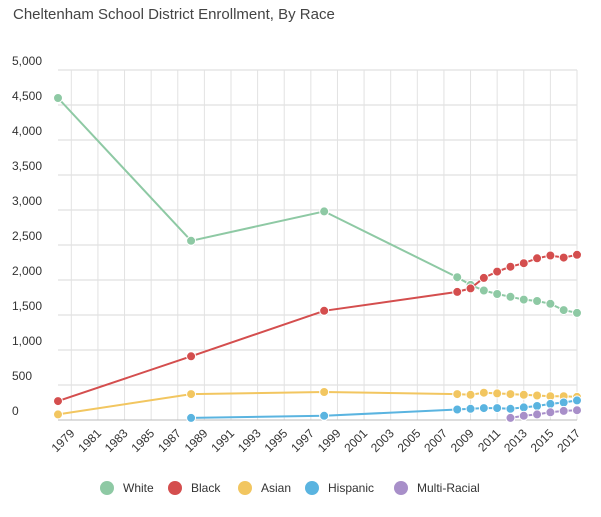 The image size is (601, 517). I want to click on y-tick-label: 5,000, so click(27, 61).